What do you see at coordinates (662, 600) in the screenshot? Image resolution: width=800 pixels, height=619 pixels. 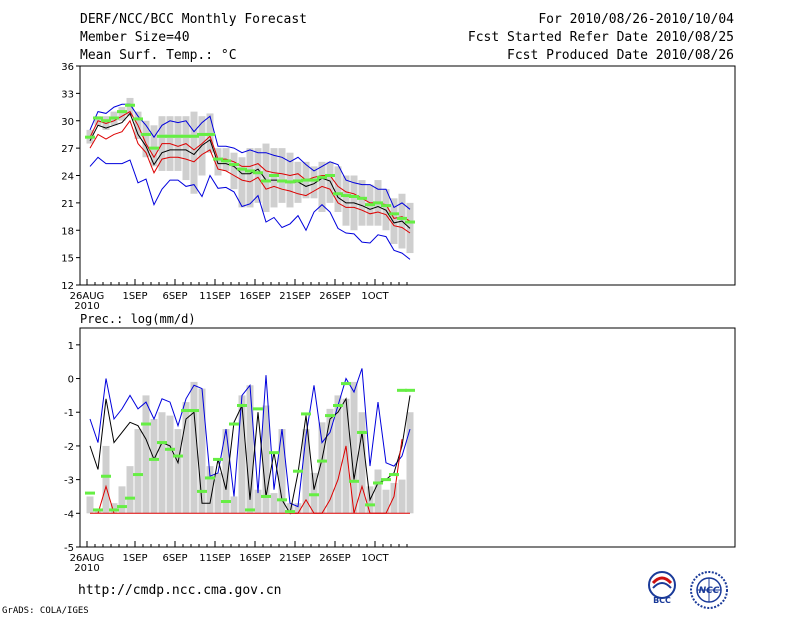 I see `bcc-logo-text: BCC` at bounding box center [662, 600].